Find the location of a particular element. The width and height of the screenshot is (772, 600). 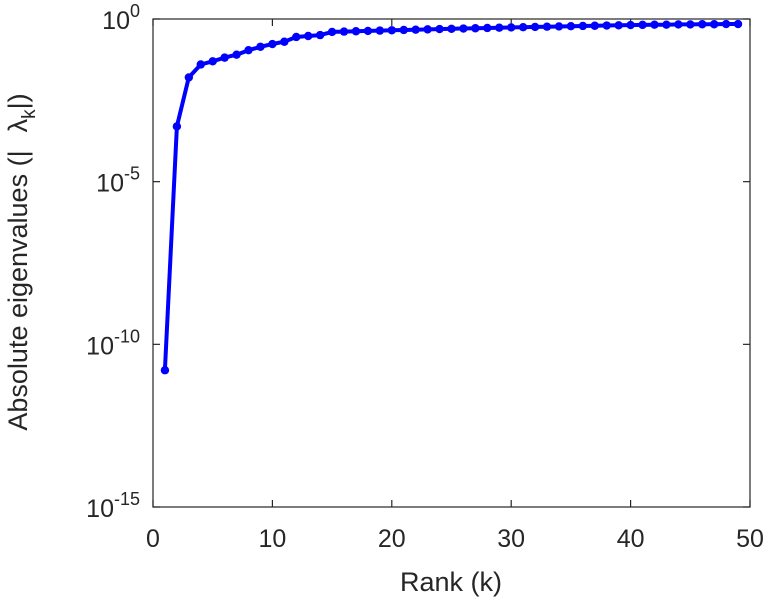

x-tick-label: 50 is located at coordinates (750, 539).